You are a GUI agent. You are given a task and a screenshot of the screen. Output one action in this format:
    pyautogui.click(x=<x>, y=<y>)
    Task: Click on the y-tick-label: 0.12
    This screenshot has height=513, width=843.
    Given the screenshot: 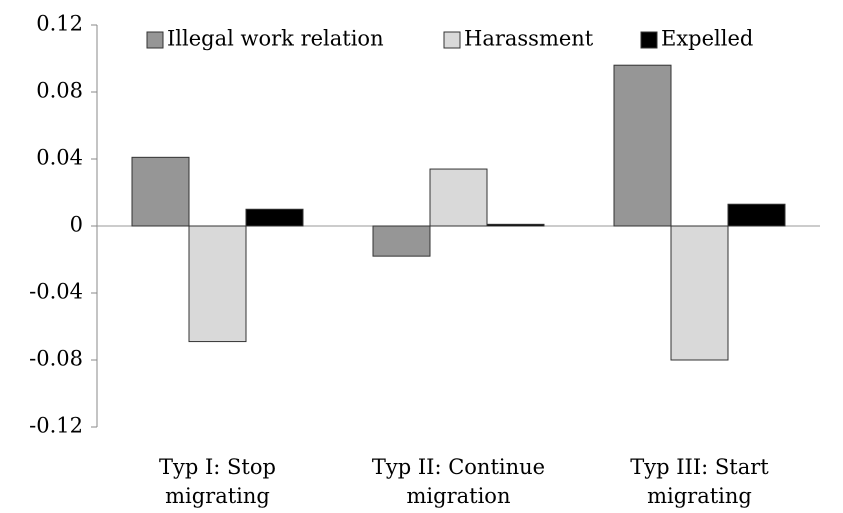 What is the action you would take?
    pyautogui.click(x=59, y=24)
    